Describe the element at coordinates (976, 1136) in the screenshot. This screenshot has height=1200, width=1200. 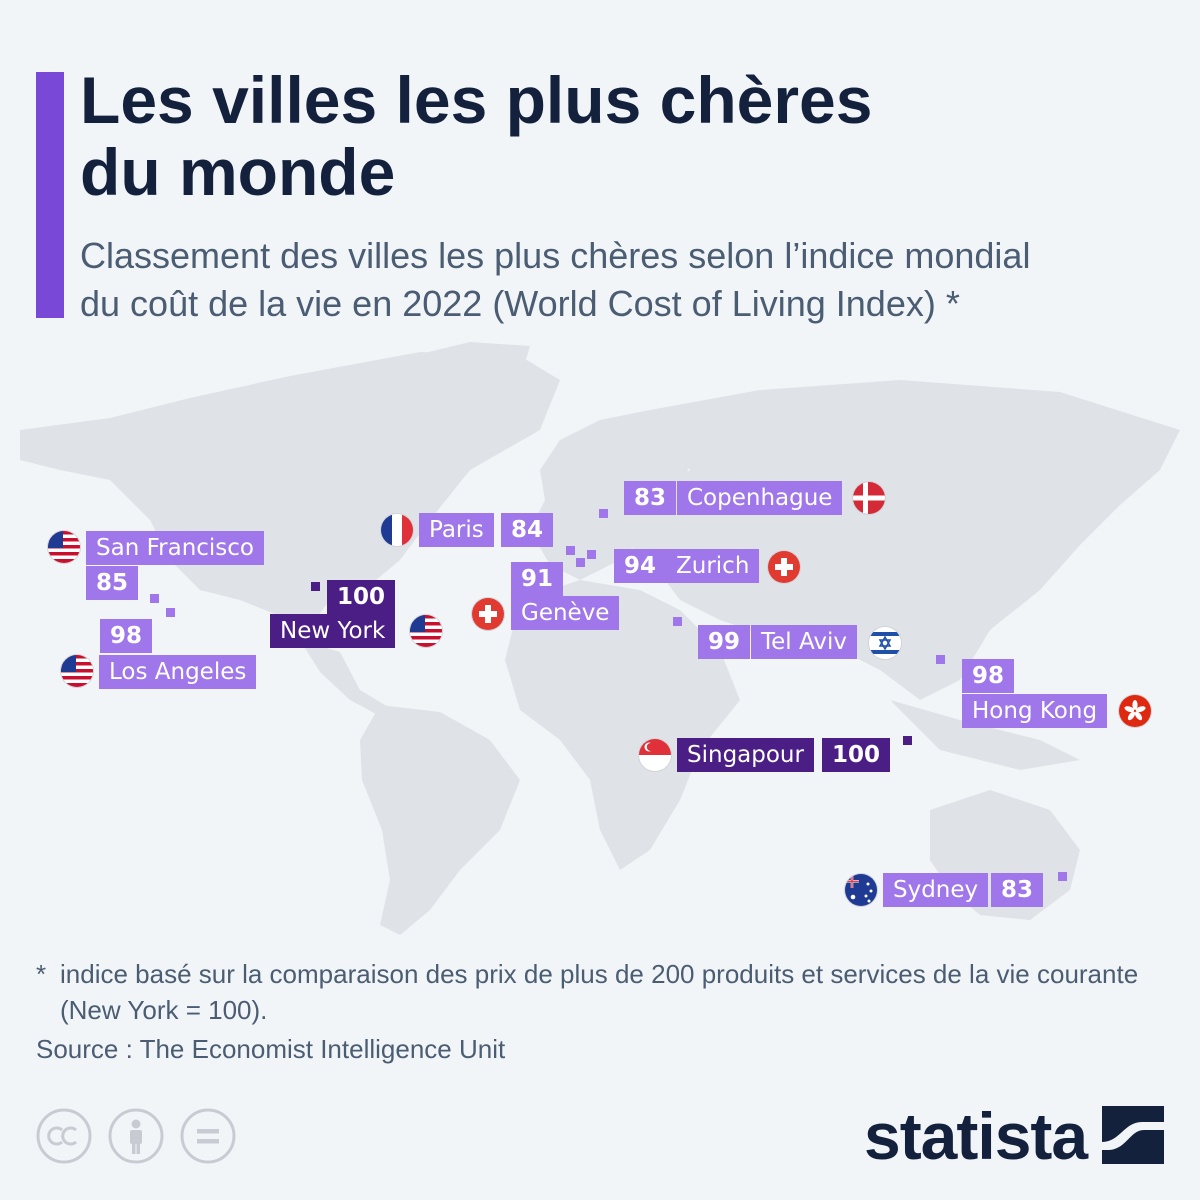
I see `statista-brand: statista` at that location.